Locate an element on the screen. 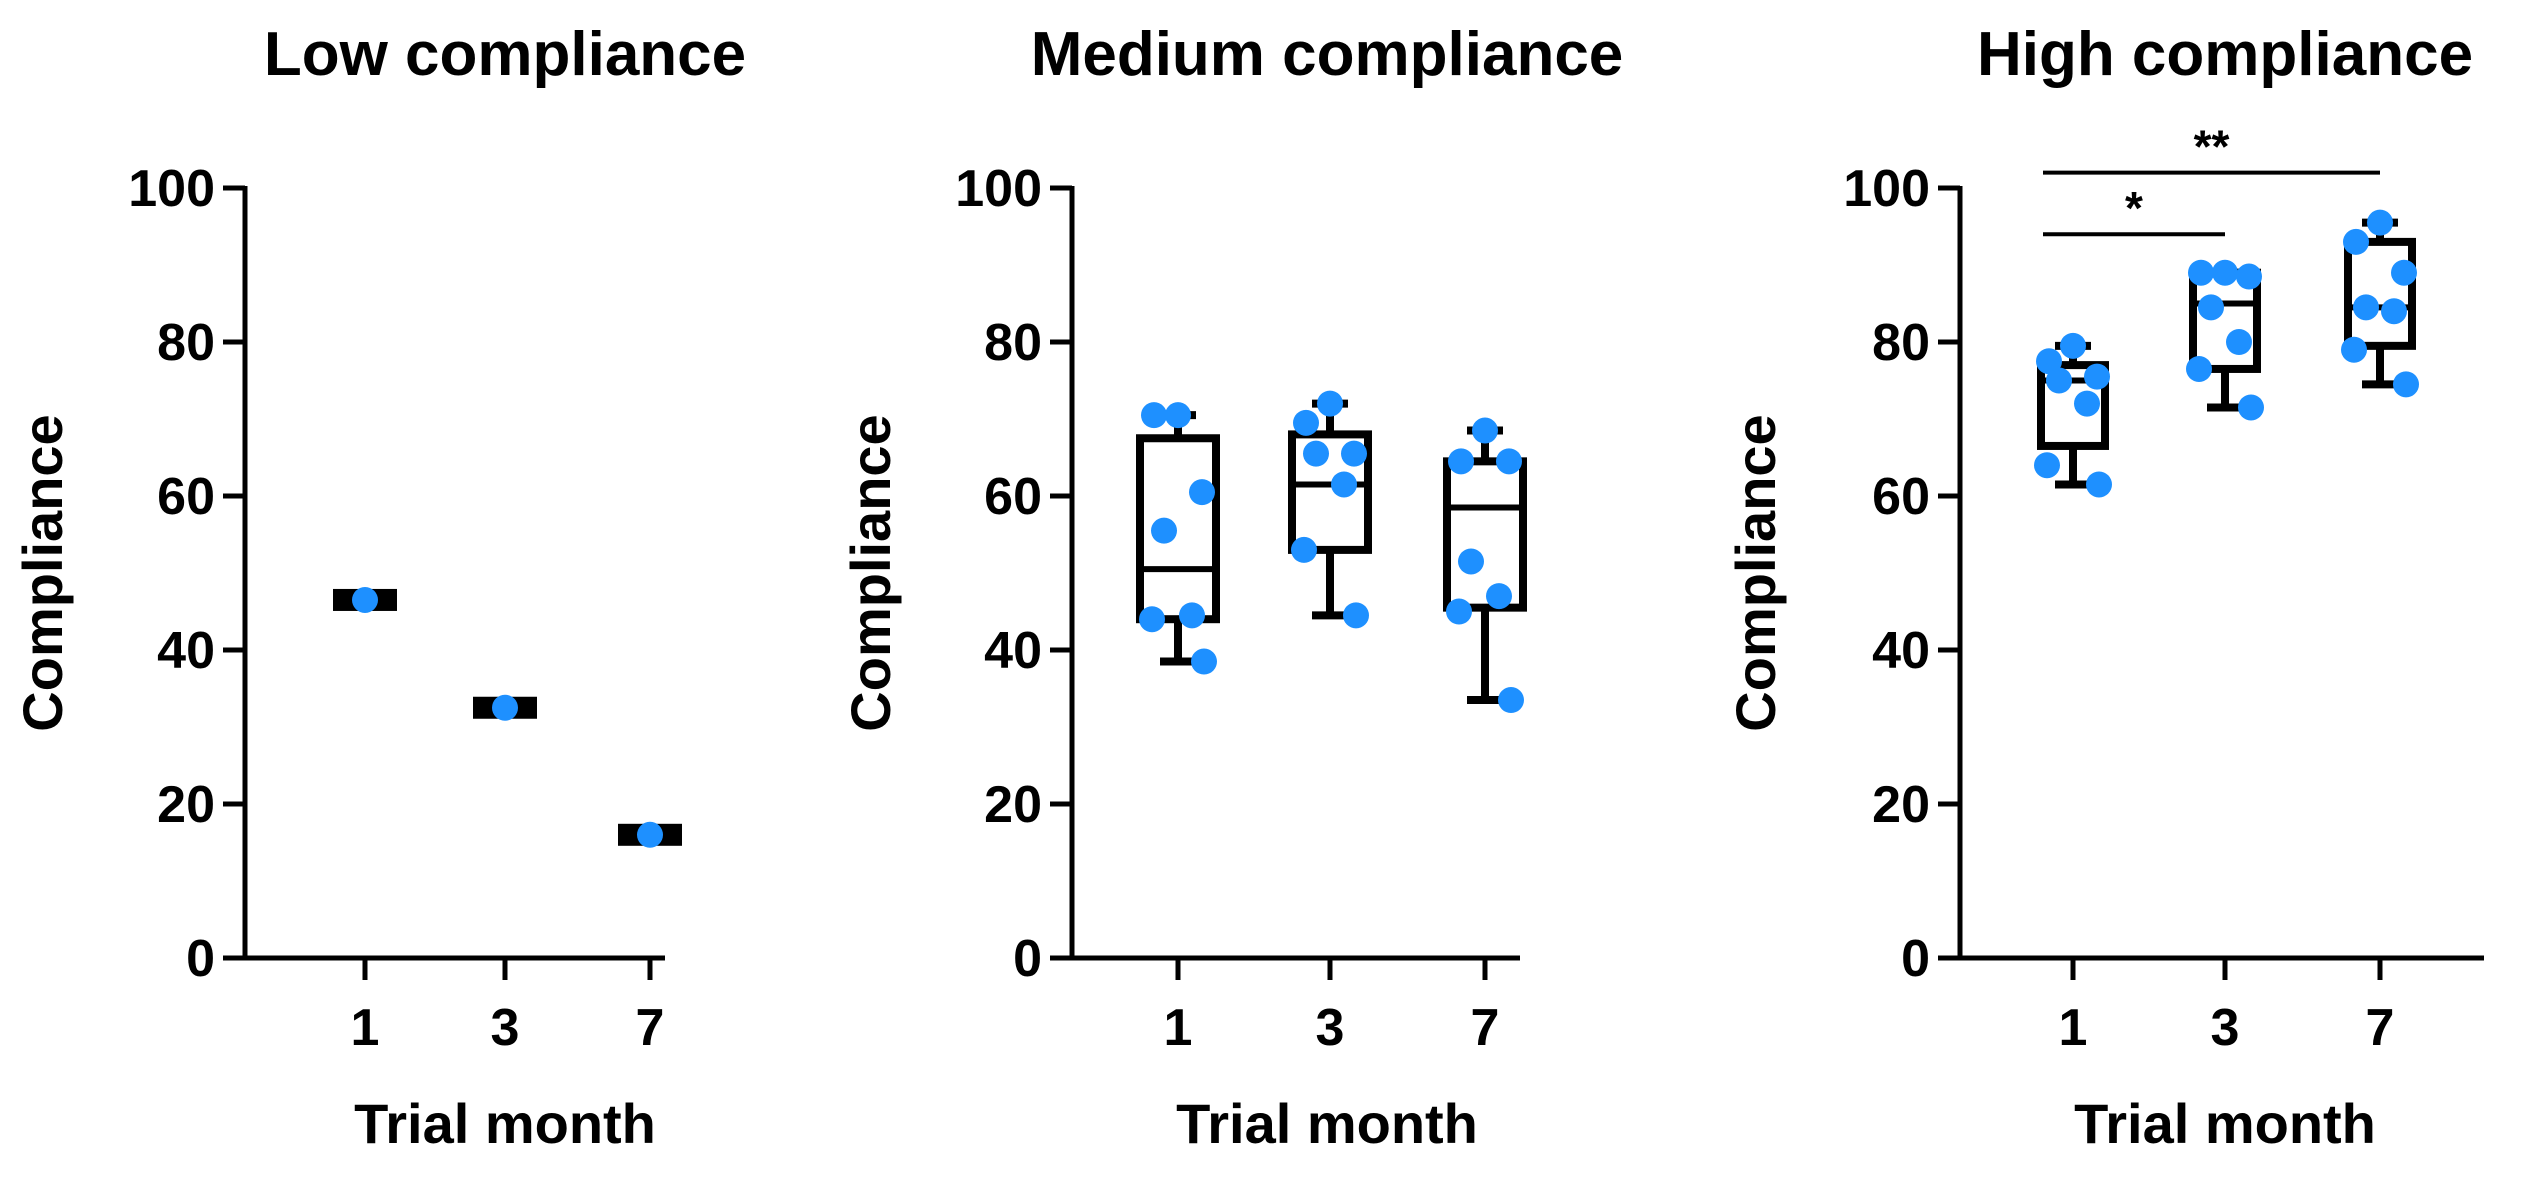 This screenshot has height=1181, width=2538. chart-title: Low compliance is located at coordinates (505, 54).